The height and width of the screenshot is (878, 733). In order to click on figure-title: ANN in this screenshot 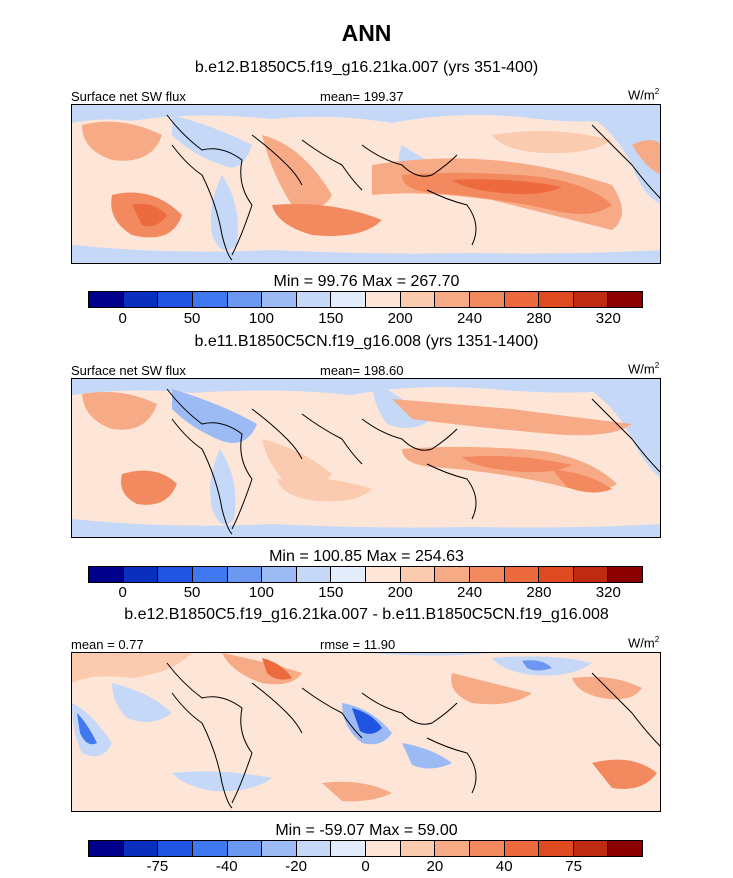, I will do `click(366, 33)`.